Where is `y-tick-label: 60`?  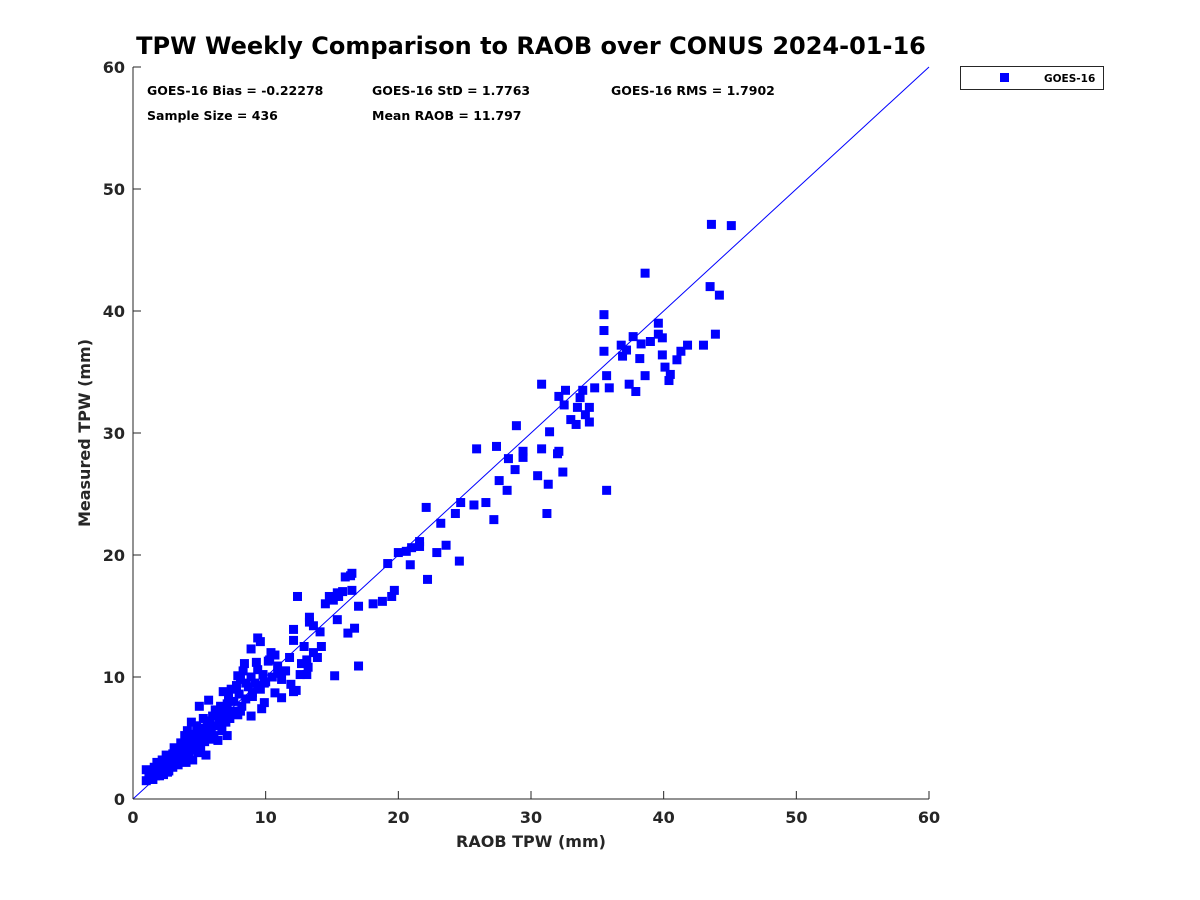
y-tick-label: 60 is located at coordinates (114, 67).